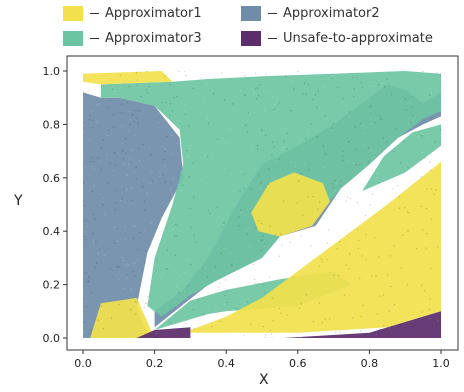 The height and width of the screenshot is (392, 464). What do you see at coordinates (331, 13) in the screenshot?
I see `legend-label-approximator2: Approximator2` at bounding box center [331, 13].